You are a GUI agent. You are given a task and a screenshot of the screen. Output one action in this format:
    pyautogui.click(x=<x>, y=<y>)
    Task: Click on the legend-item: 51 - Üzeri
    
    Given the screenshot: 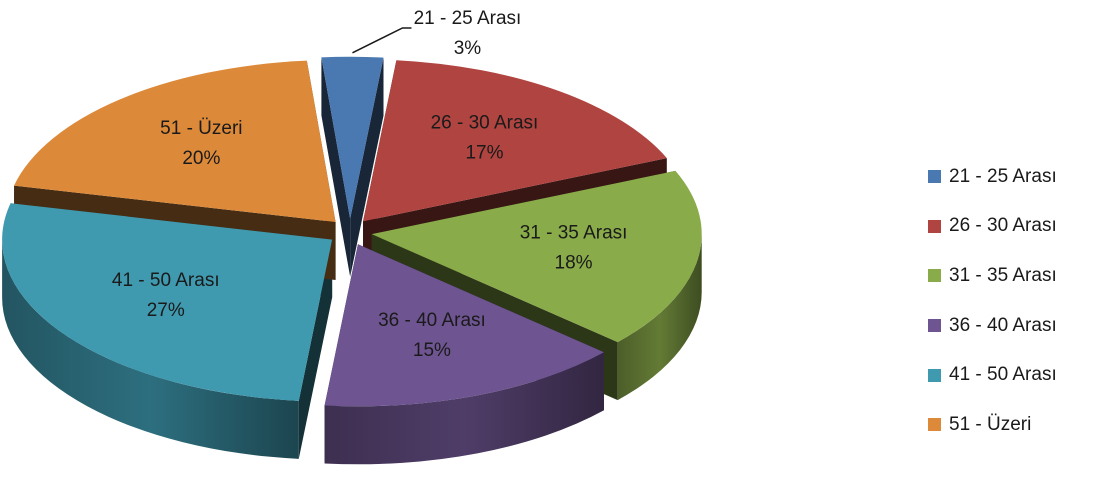 What is the action you would take?
    pyautogui.click(x=992, y=425)
    